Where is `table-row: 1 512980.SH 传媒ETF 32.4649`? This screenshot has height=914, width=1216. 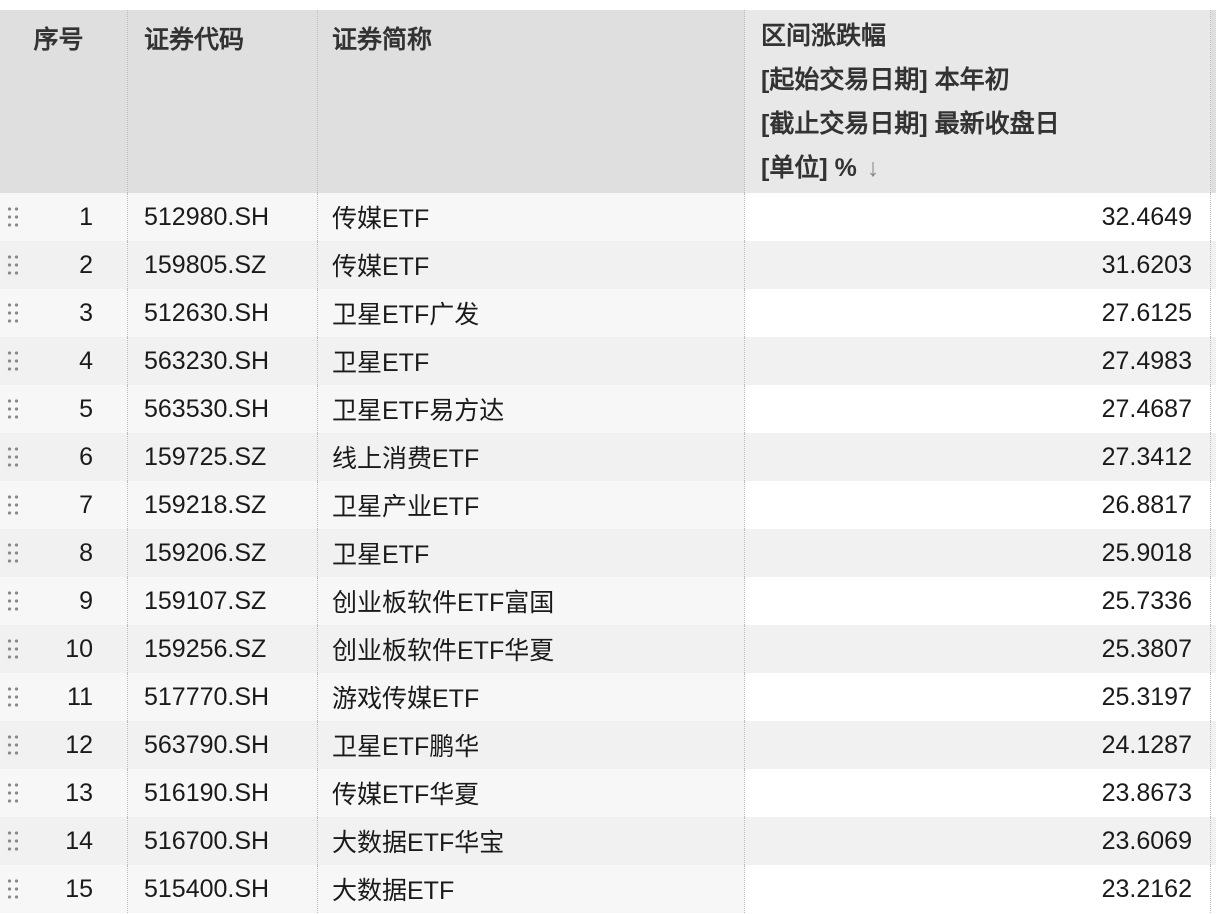
table-row: 1 512980.SH 传媒ETF 32.4649 is located at coordinates (608, 217).